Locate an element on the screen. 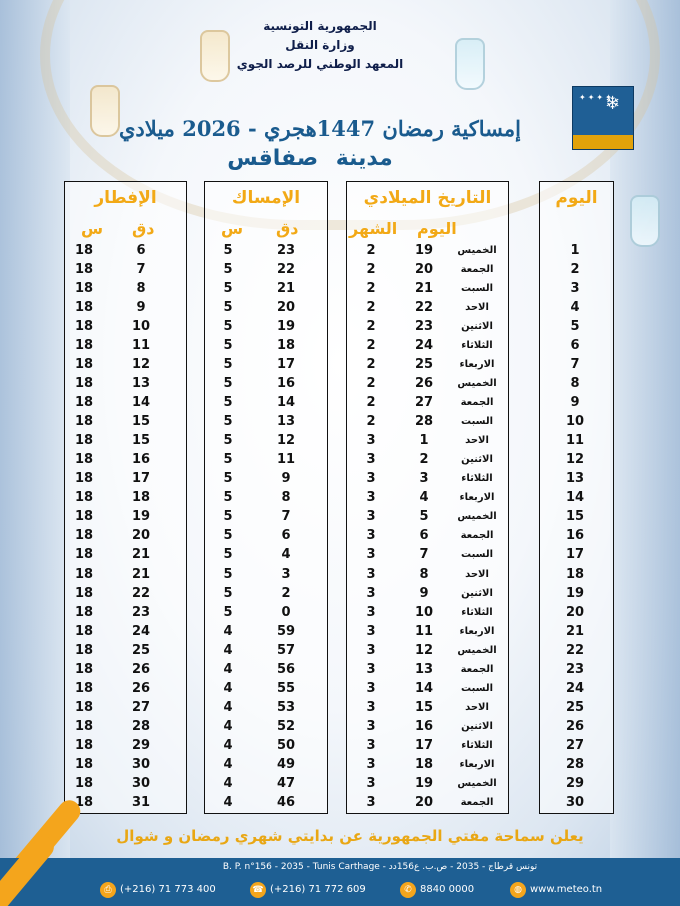 This screenshot has width=680, height=906. ramadan-day-number: 14 is located at coordinates (575, 498).